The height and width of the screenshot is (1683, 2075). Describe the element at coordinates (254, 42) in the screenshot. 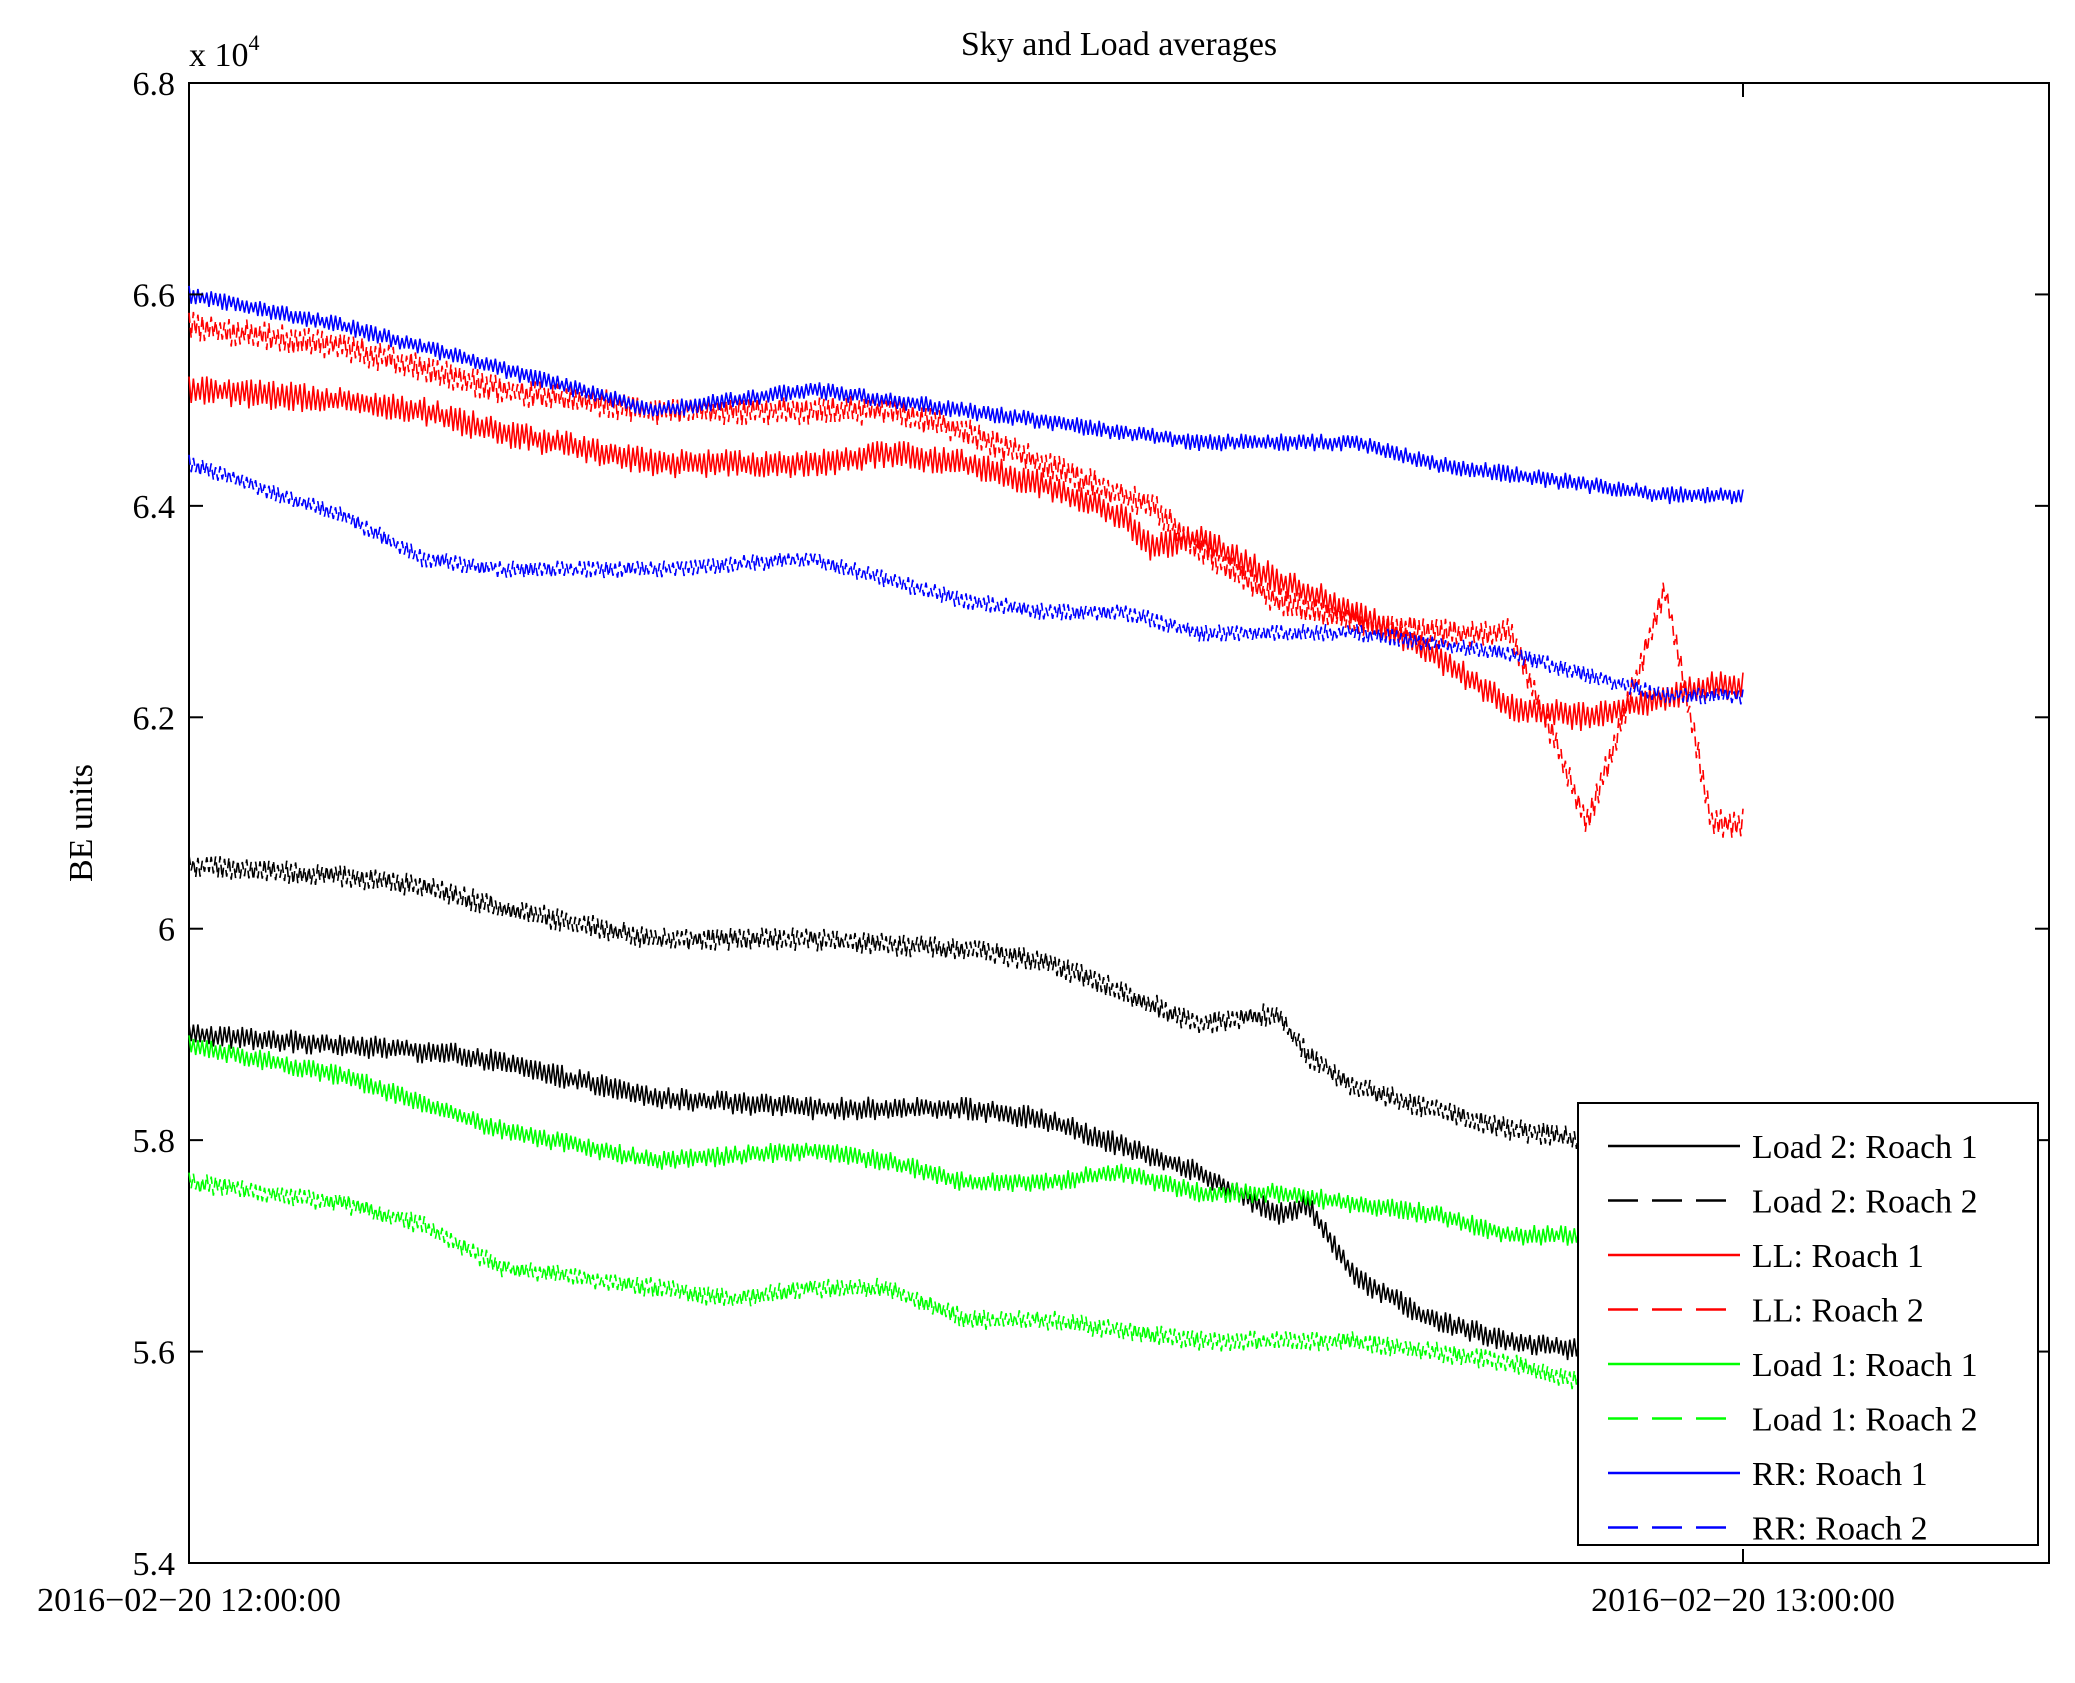

I see `y-multiplier-exponent: 4` at that location.